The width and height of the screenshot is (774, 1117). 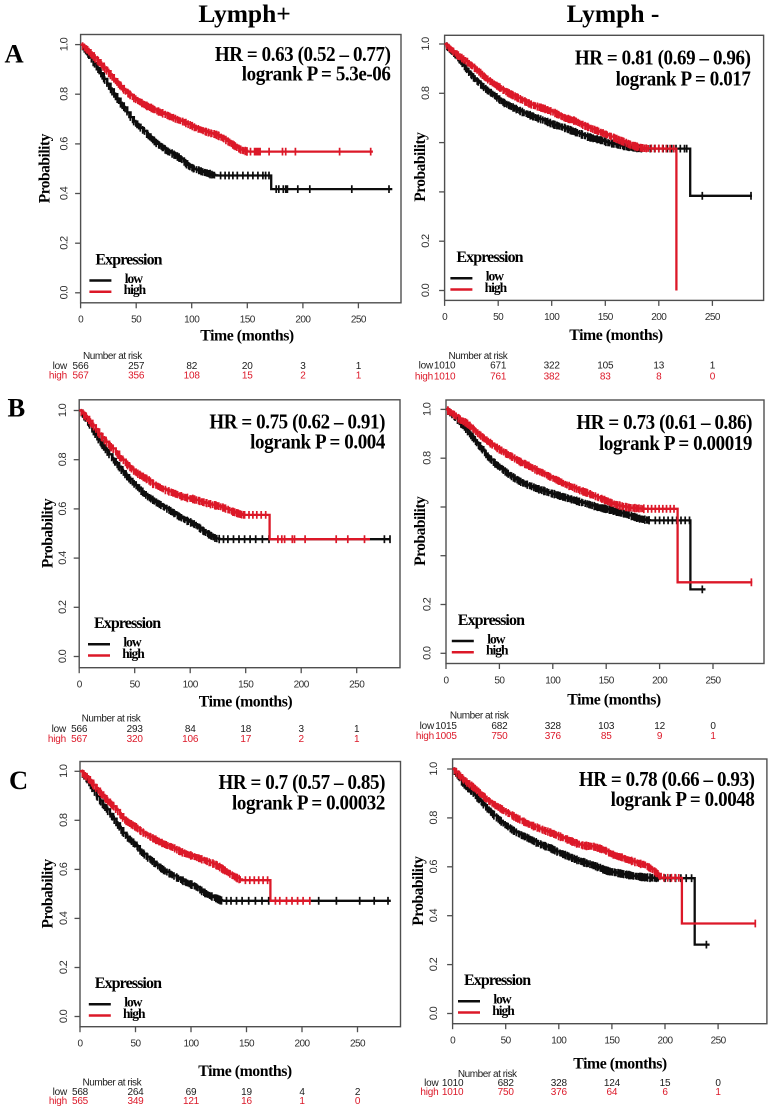 What do you see at coordinates (302, 1101) in the screenshot?
I see `svg-text: 1` at bounding box center [302, 1101].